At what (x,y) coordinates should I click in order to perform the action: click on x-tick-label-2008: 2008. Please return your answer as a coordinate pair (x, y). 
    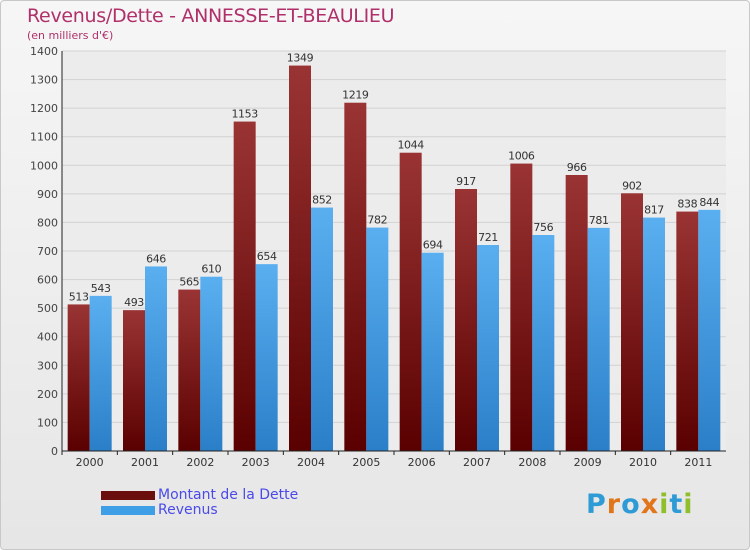
    Looking at the image, I should click on (532, 462).